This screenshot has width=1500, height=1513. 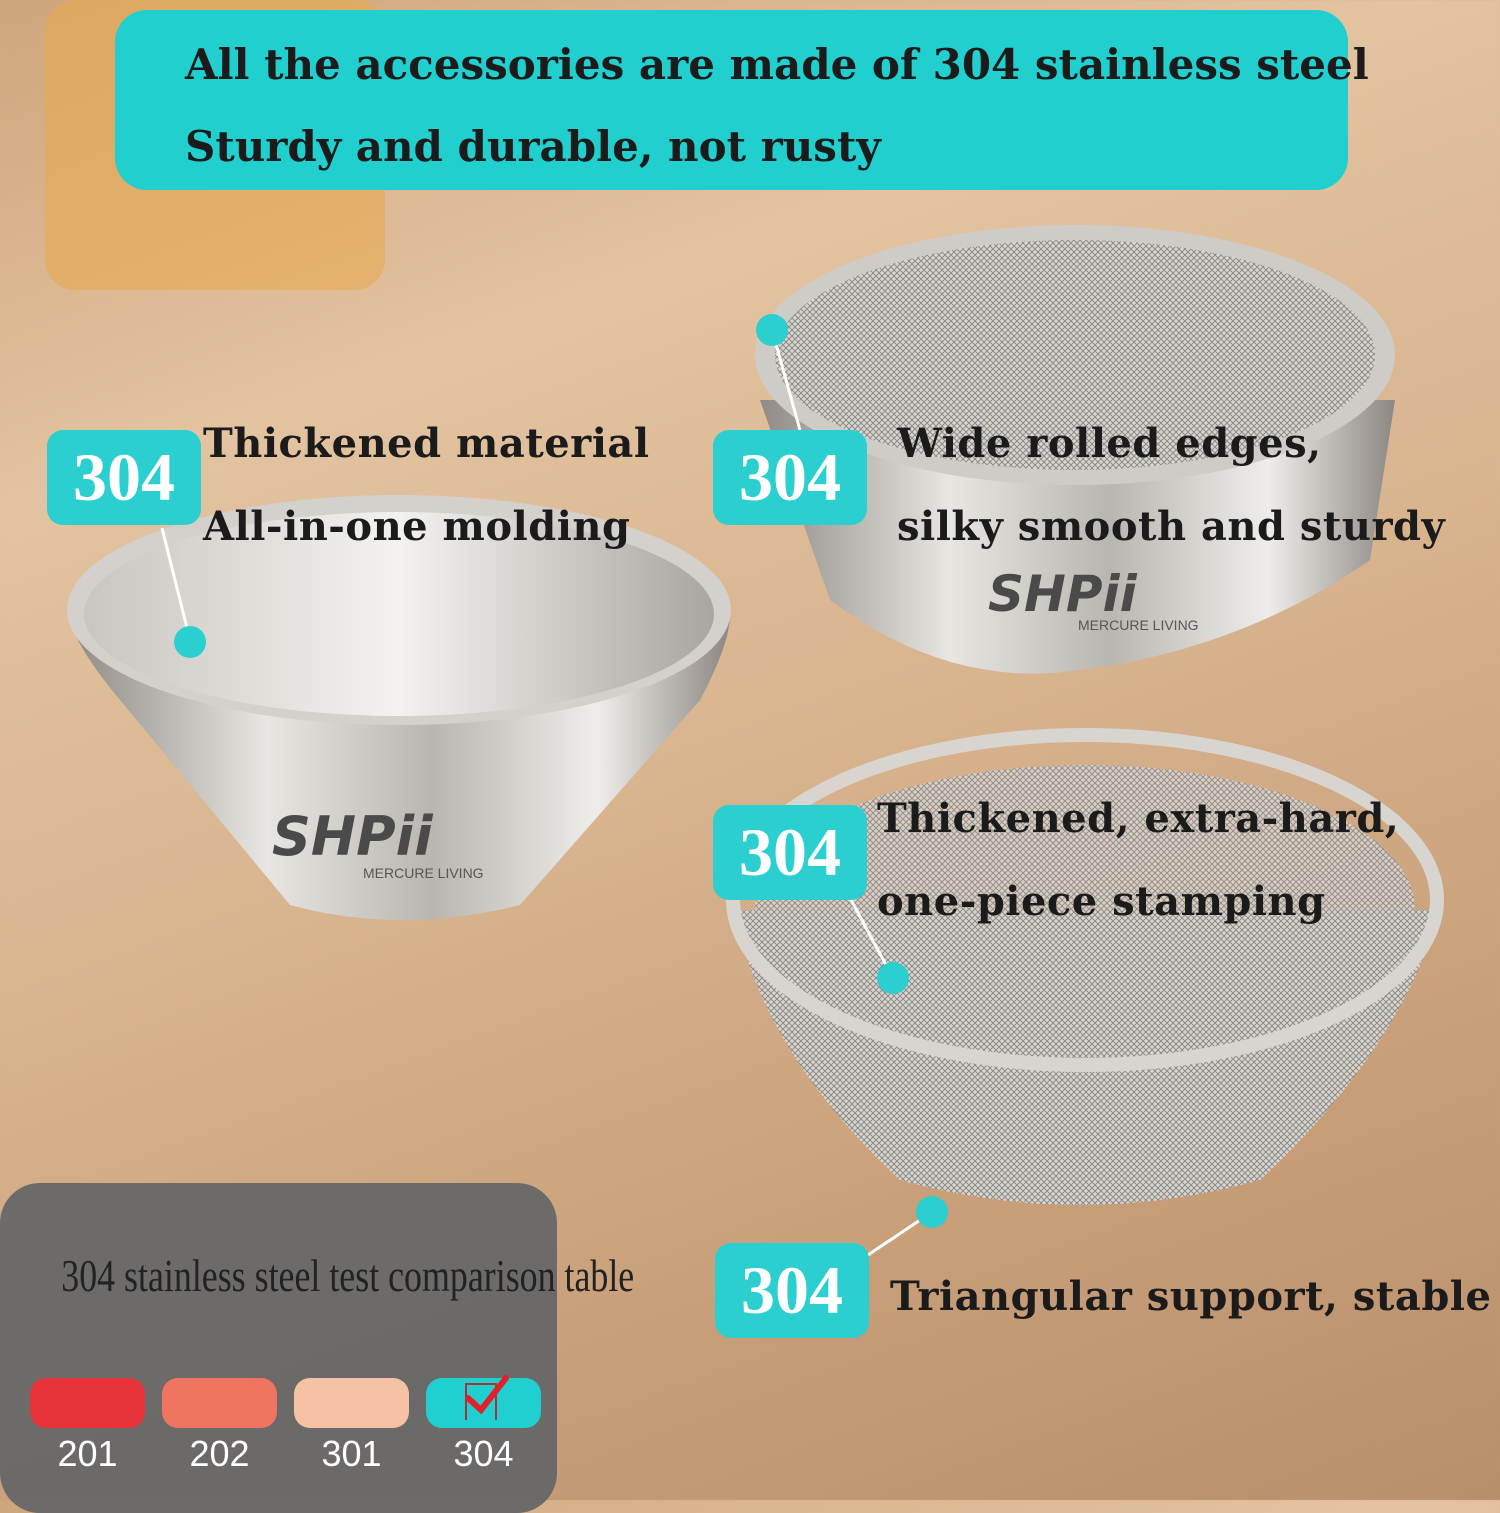 I want to click on feature-text: Triangular support, stable, so click(x=1191, y=1296).